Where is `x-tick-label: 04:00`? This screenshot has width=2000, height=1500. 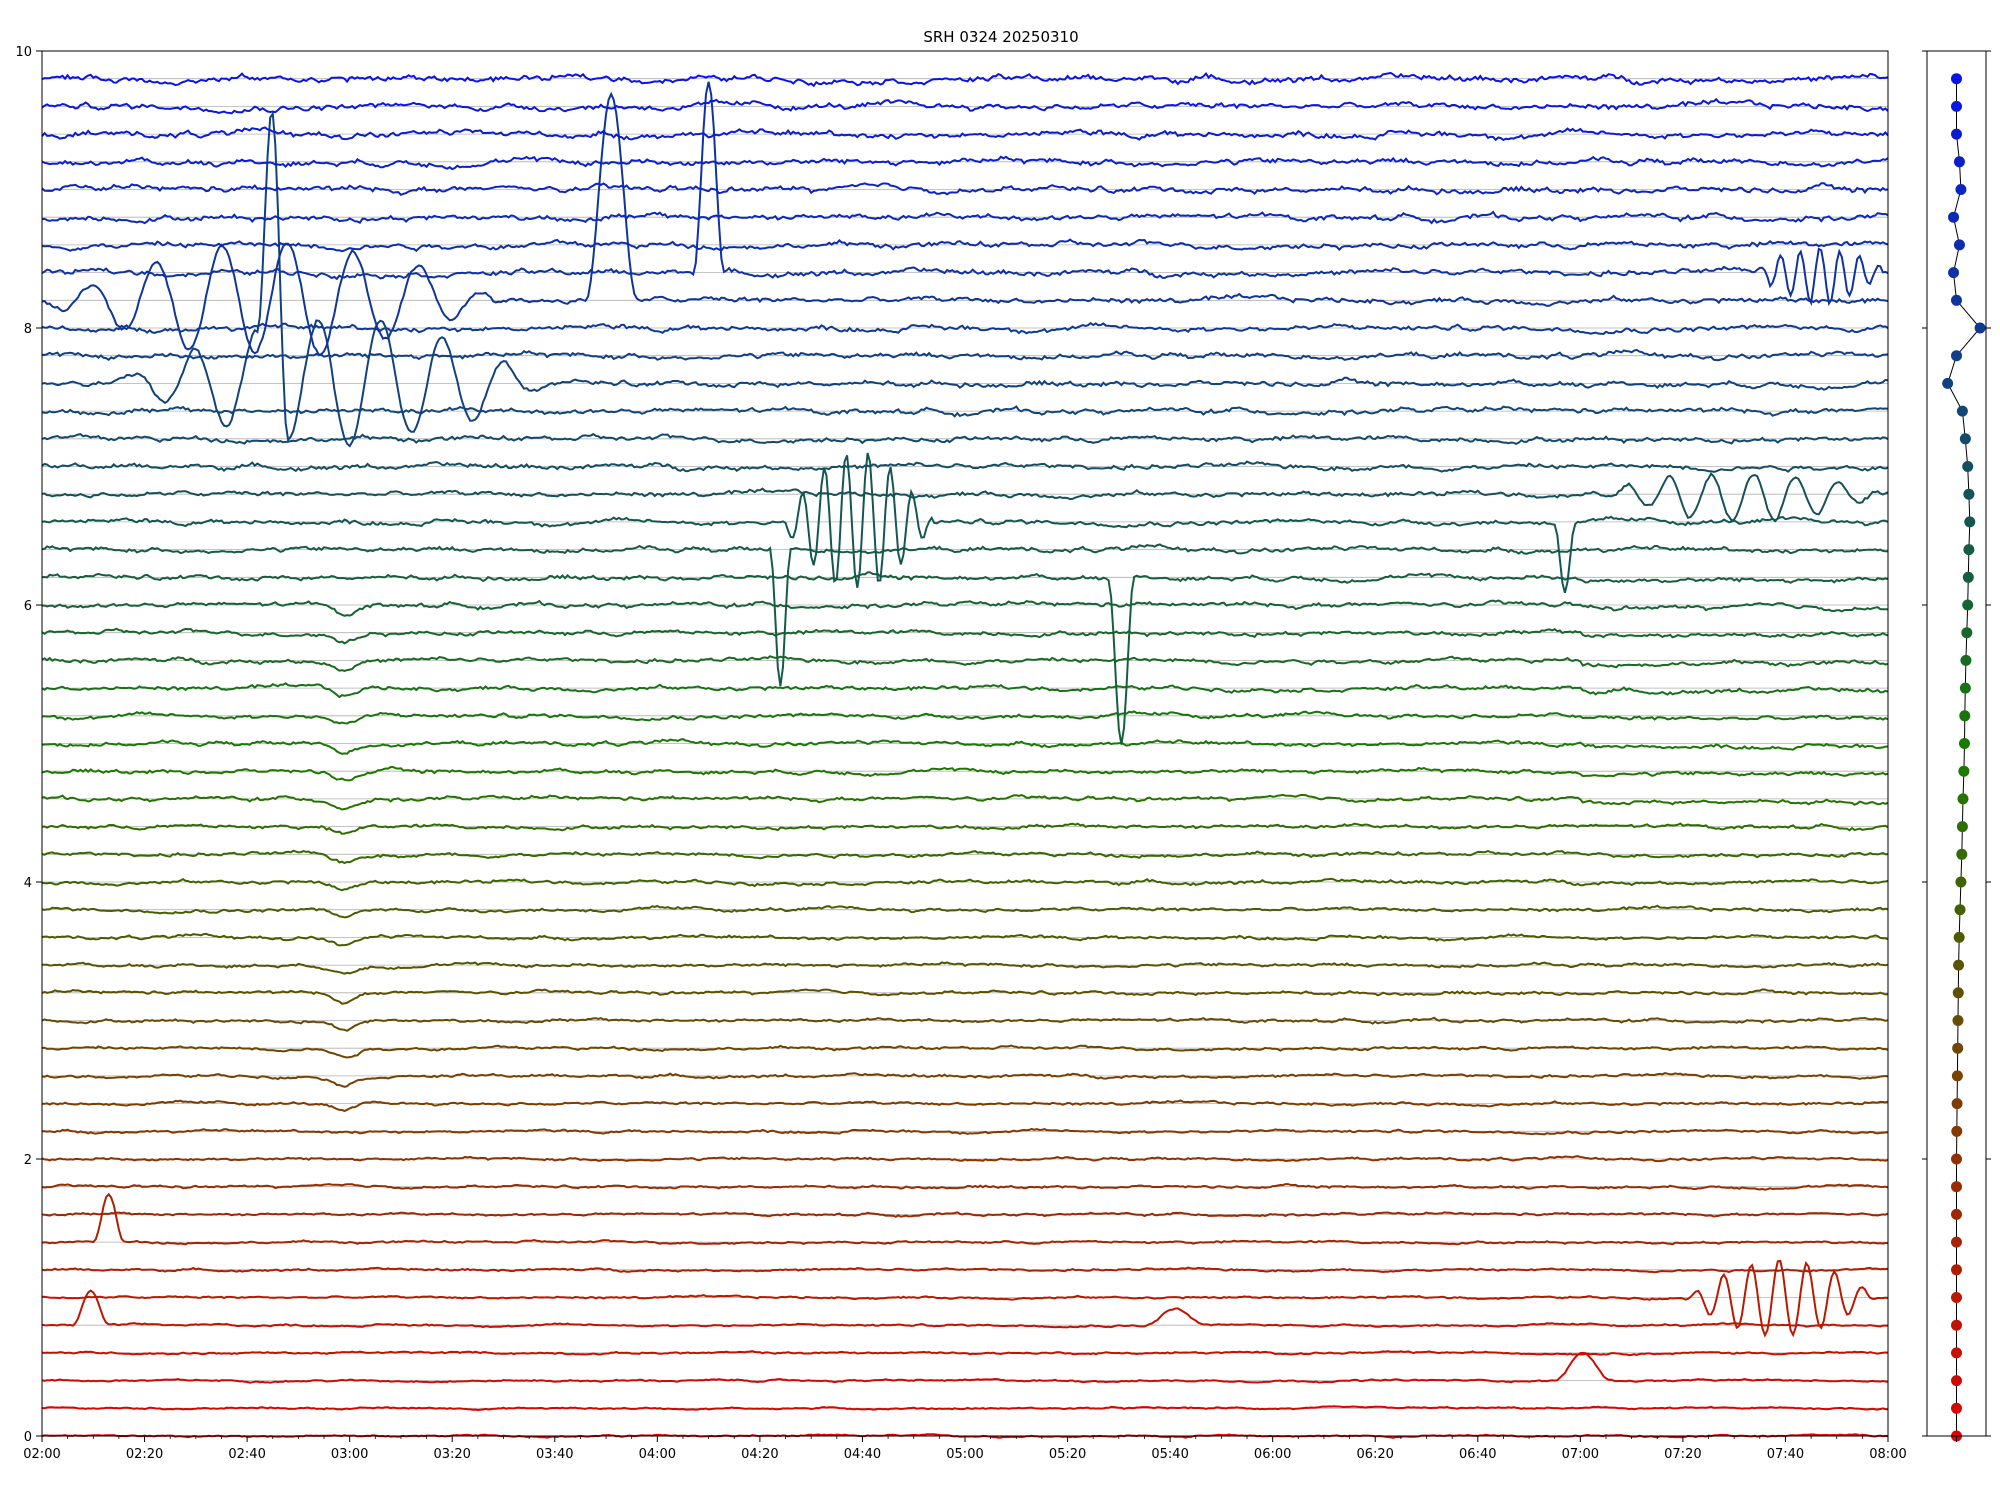 x-tick-label: 04:00 is located at coordinates (657, 1454).